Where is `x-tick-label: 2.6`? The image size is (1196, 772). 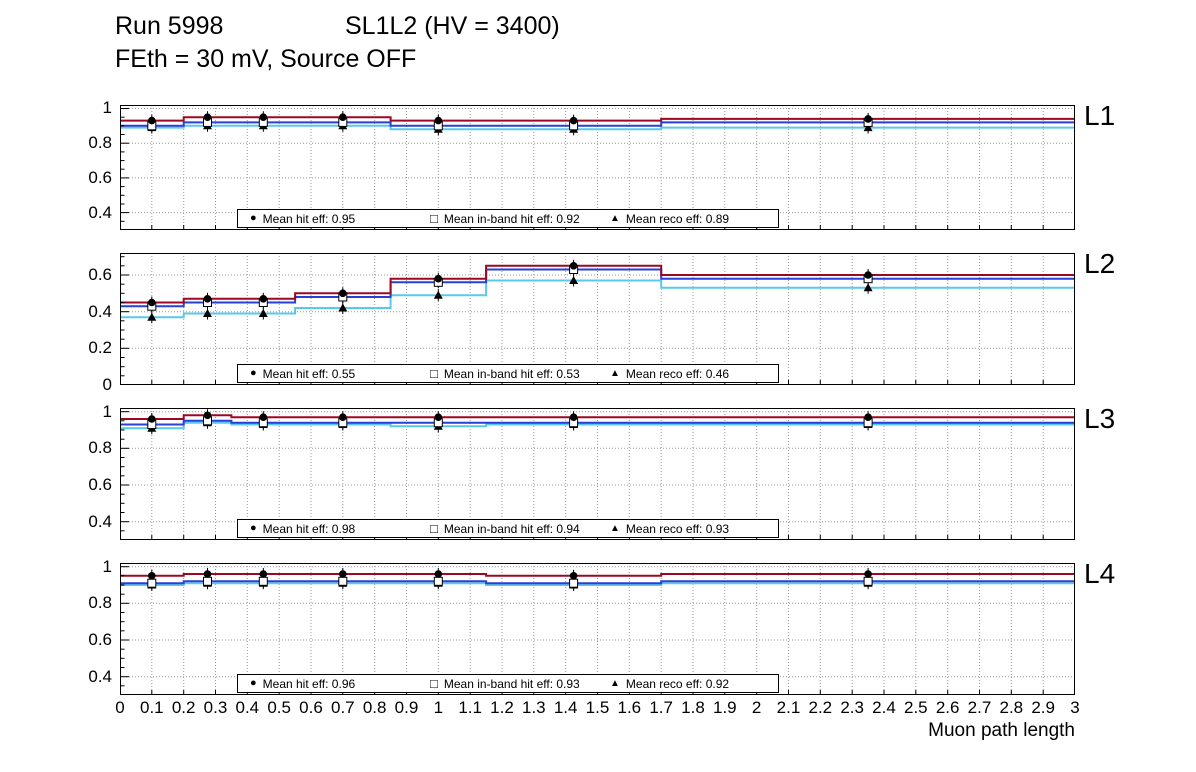
x-tick-label: 2.6 is located at coordinates (947, 707).